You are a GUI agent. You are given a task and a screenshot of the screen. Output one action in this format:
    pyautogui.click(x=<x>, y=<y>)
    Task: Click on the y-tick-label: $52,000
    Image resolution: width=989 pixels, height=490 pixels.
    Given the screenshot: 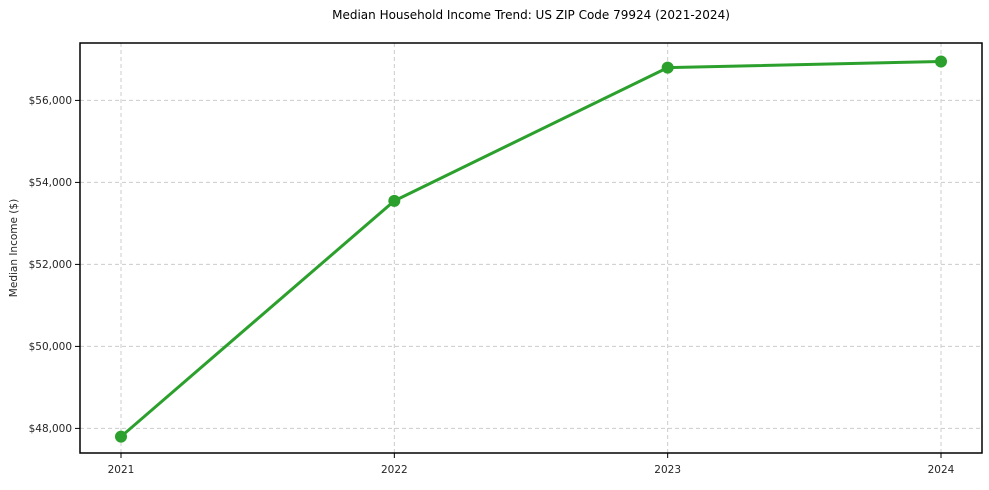 What is the action you would take?
    pyautogui.click(x=50, y=265)
    